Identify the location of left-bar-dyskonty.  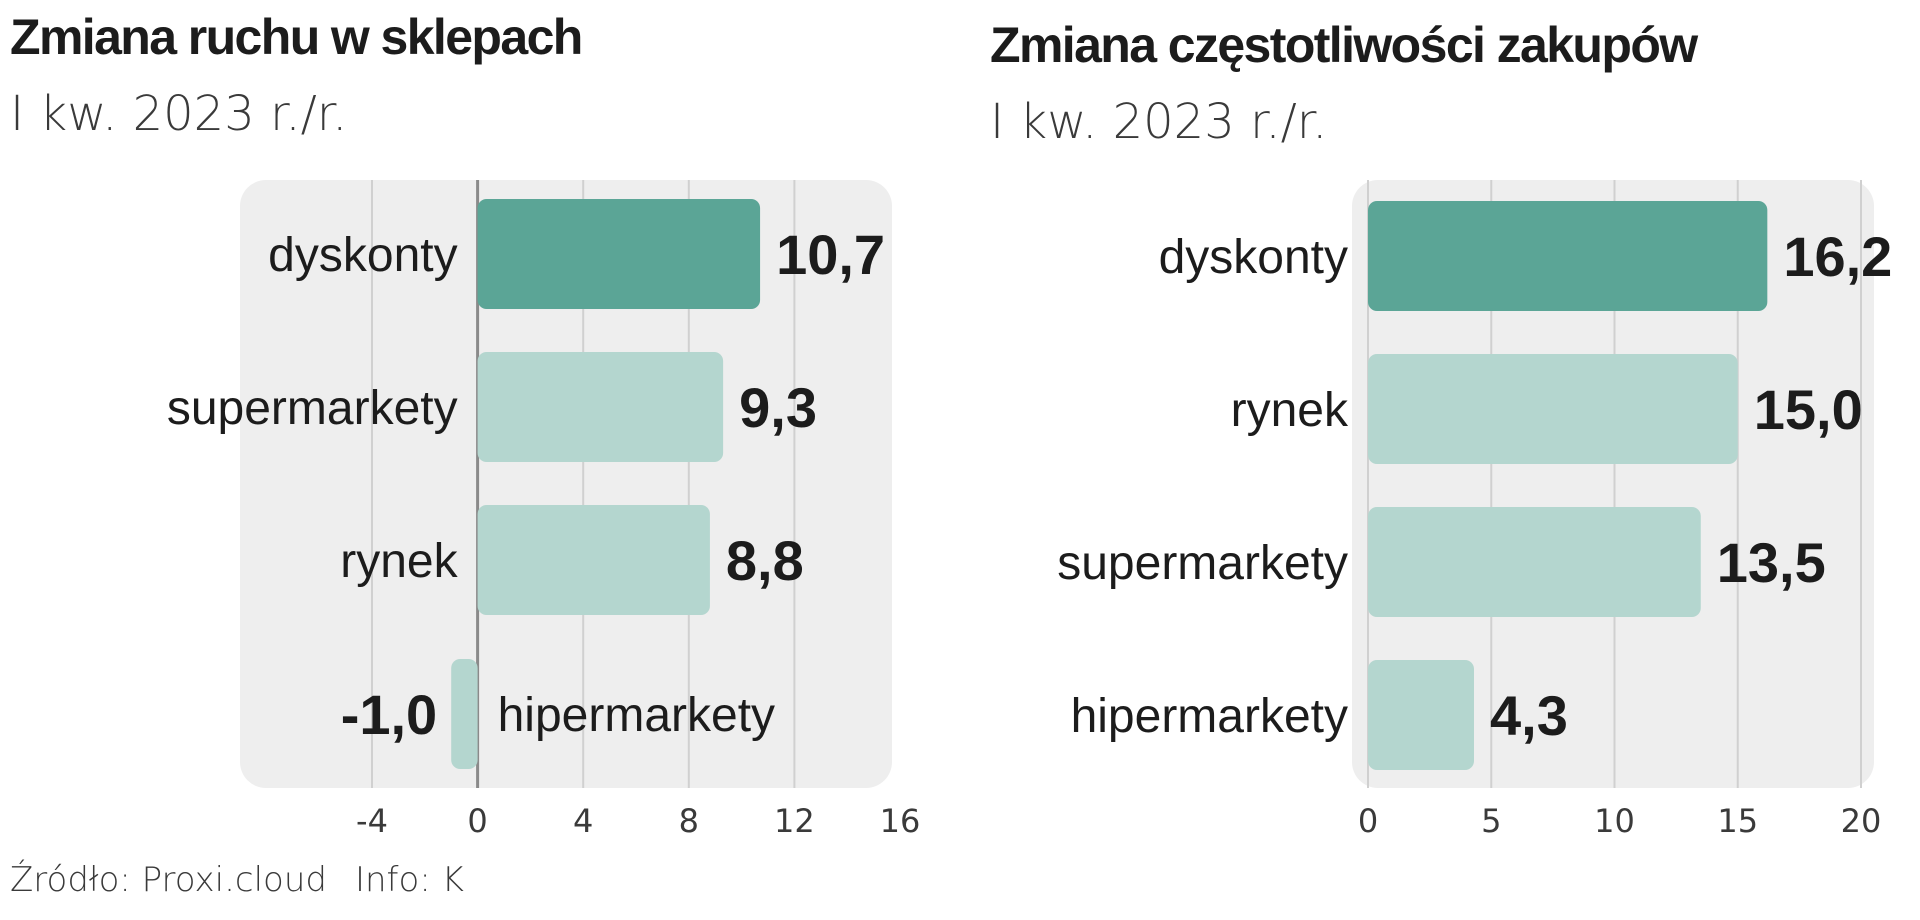
(619, 254).